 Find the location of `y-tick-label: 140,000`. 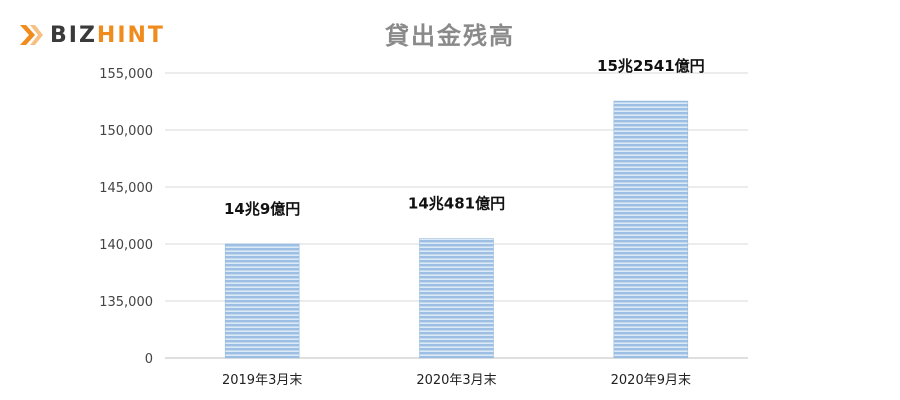

y-tick-label: 140,000 is located at coordinates (126, 245).